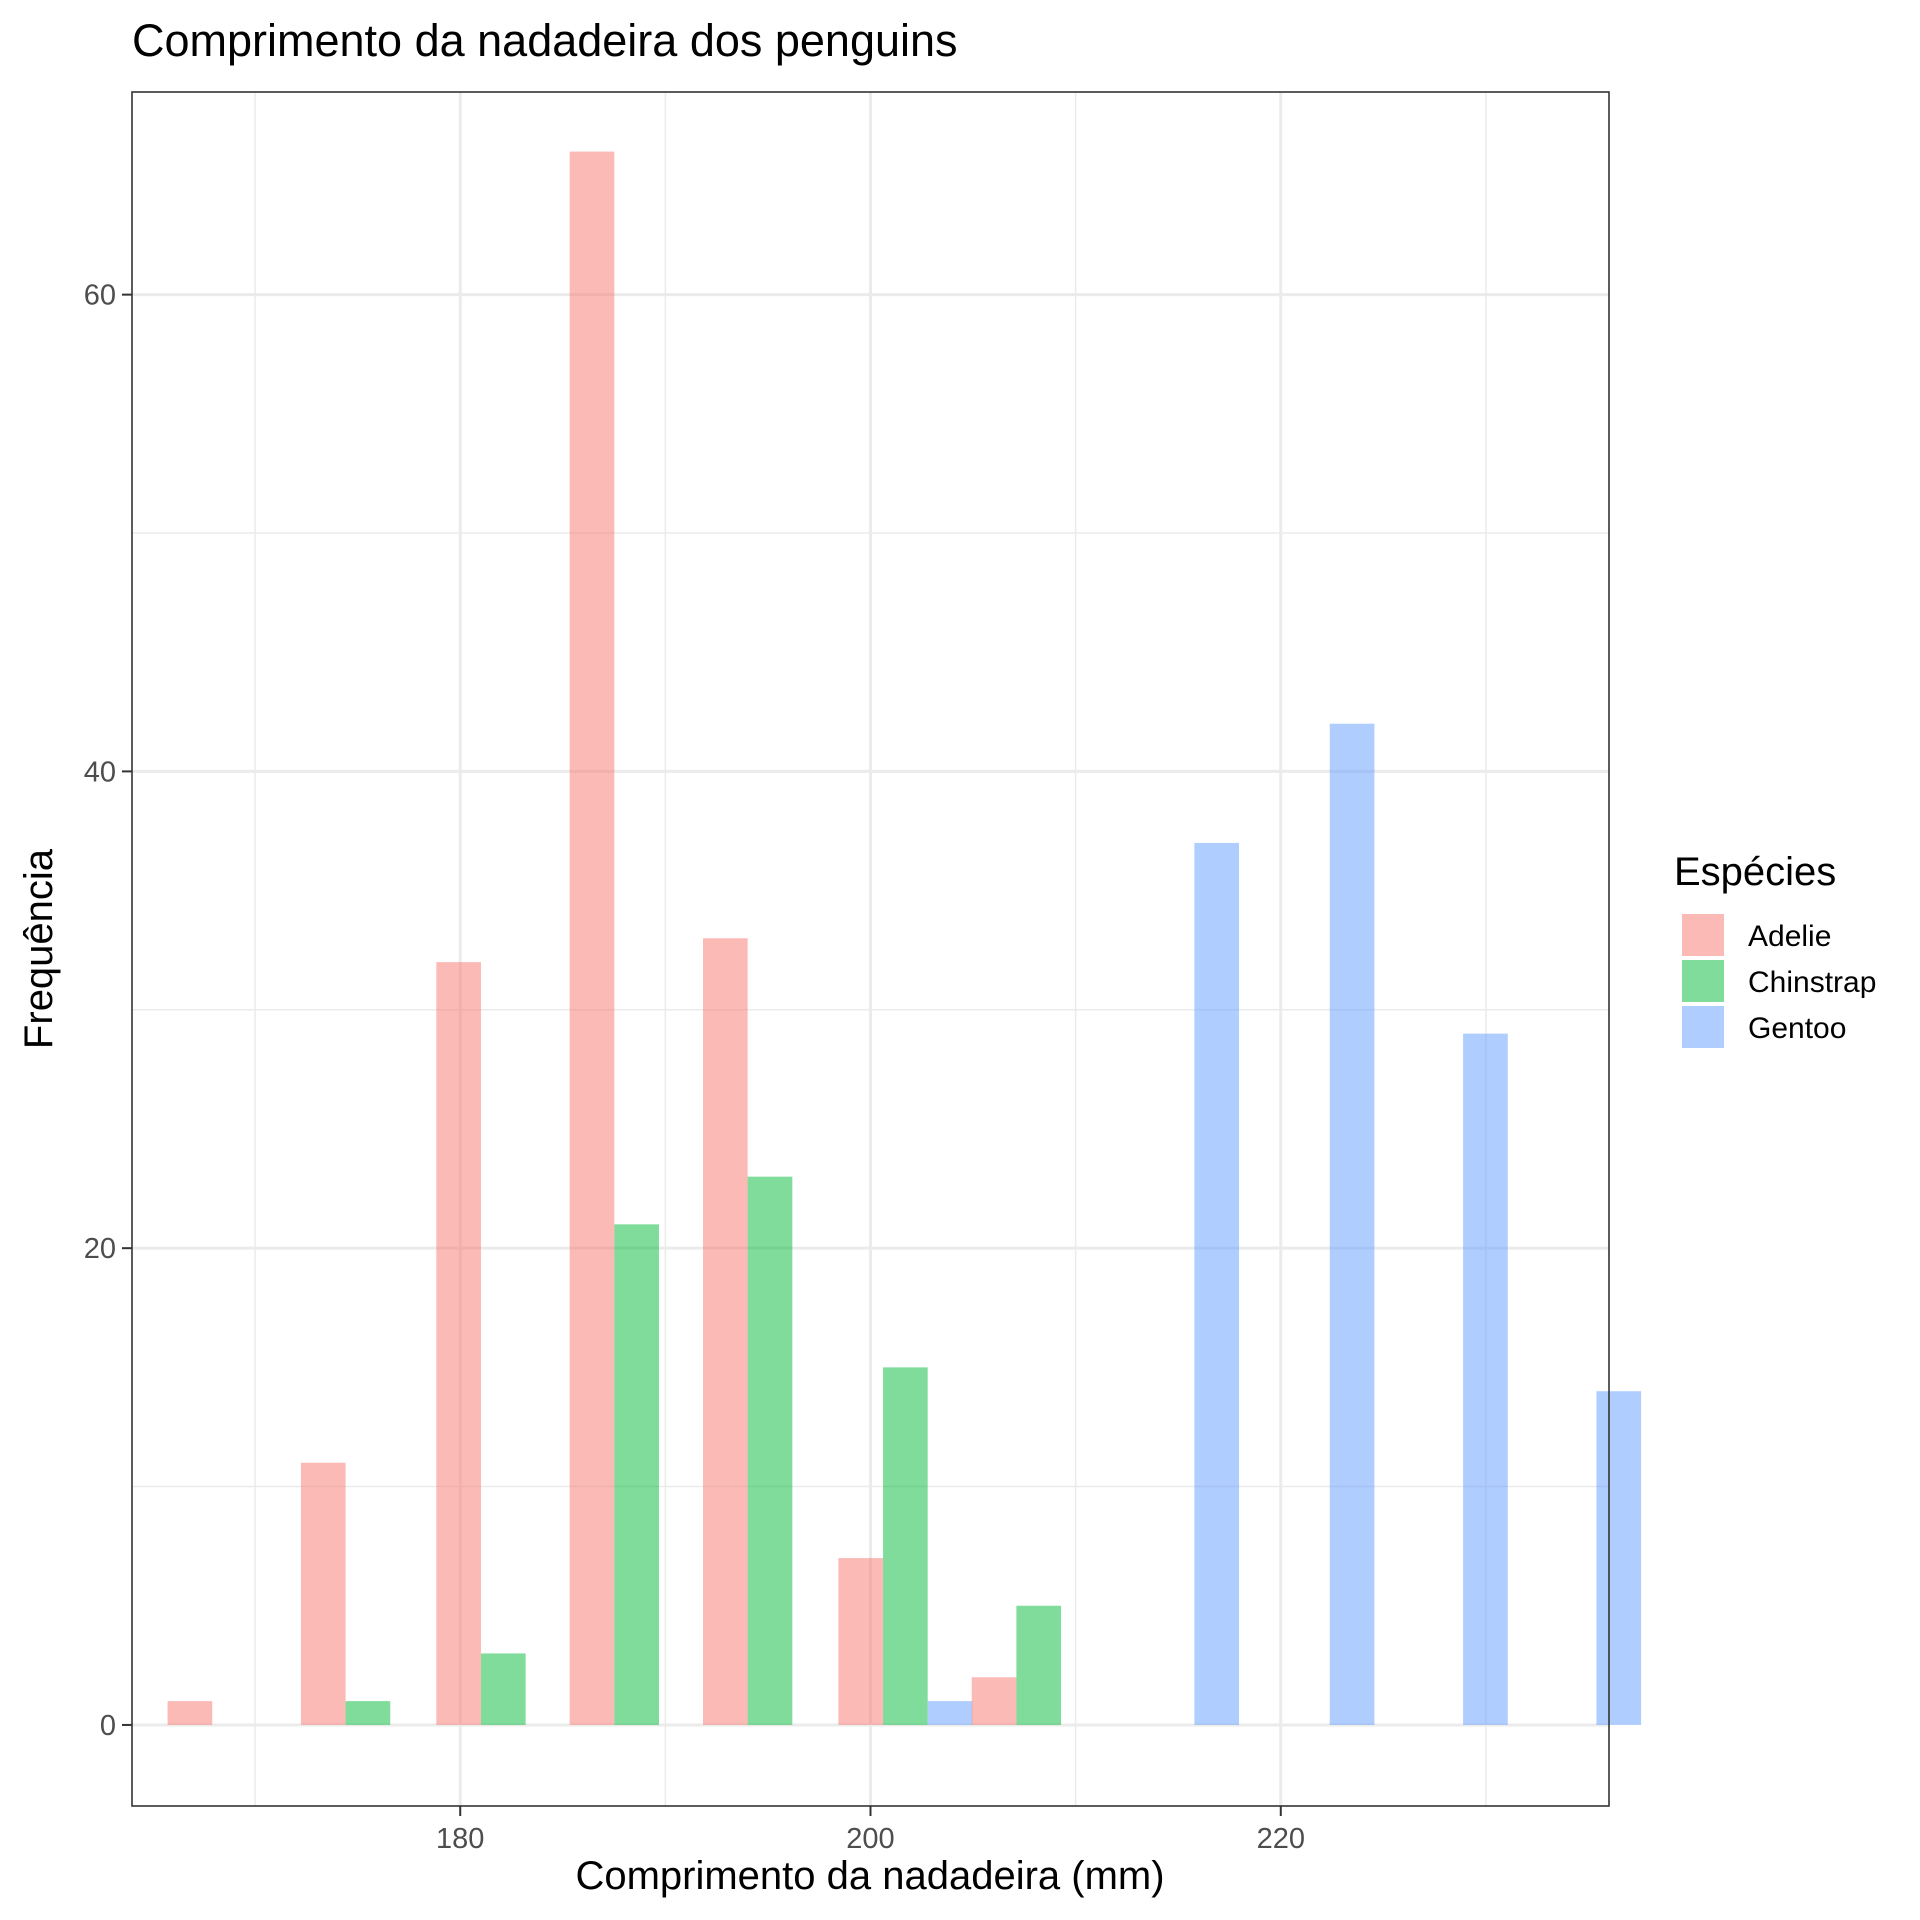 The width and height of the screenshot is (1920, 1920). Describe the element at coordinates (545, 40) in the screenshot. I see `chart-title: Comprimento da nadadeira dos penguins` at that location.